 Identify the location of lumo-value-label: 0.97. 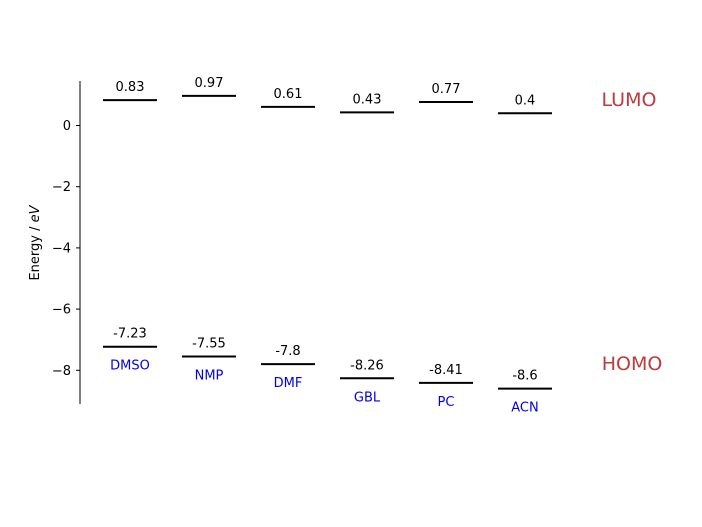
(209, 83).